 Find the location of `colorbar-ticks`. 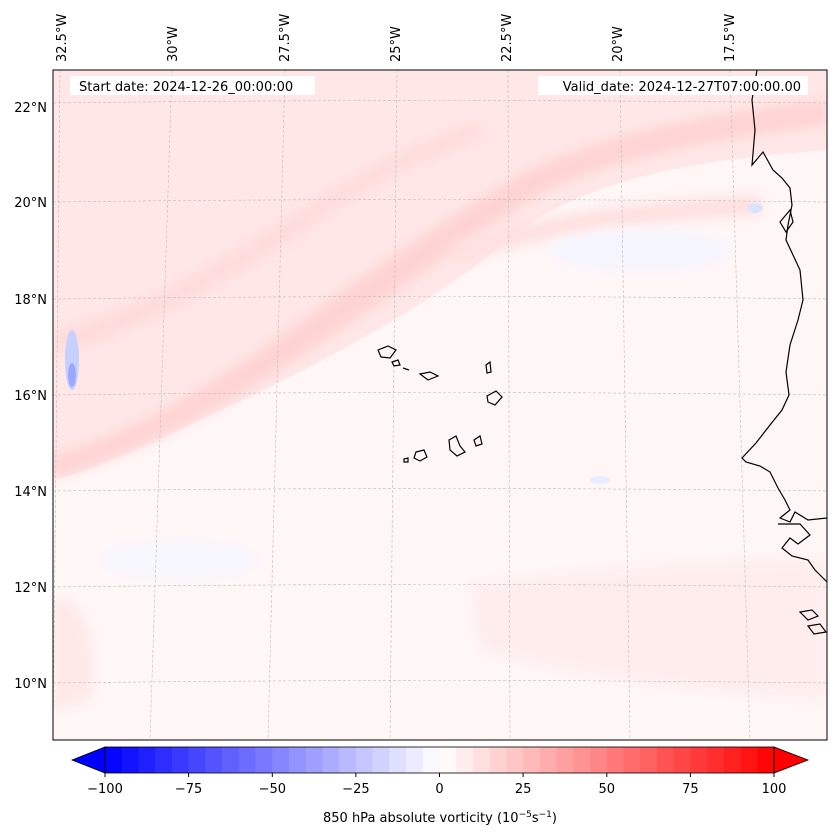

colorbar-ticks is located at coordinates (439, 775).